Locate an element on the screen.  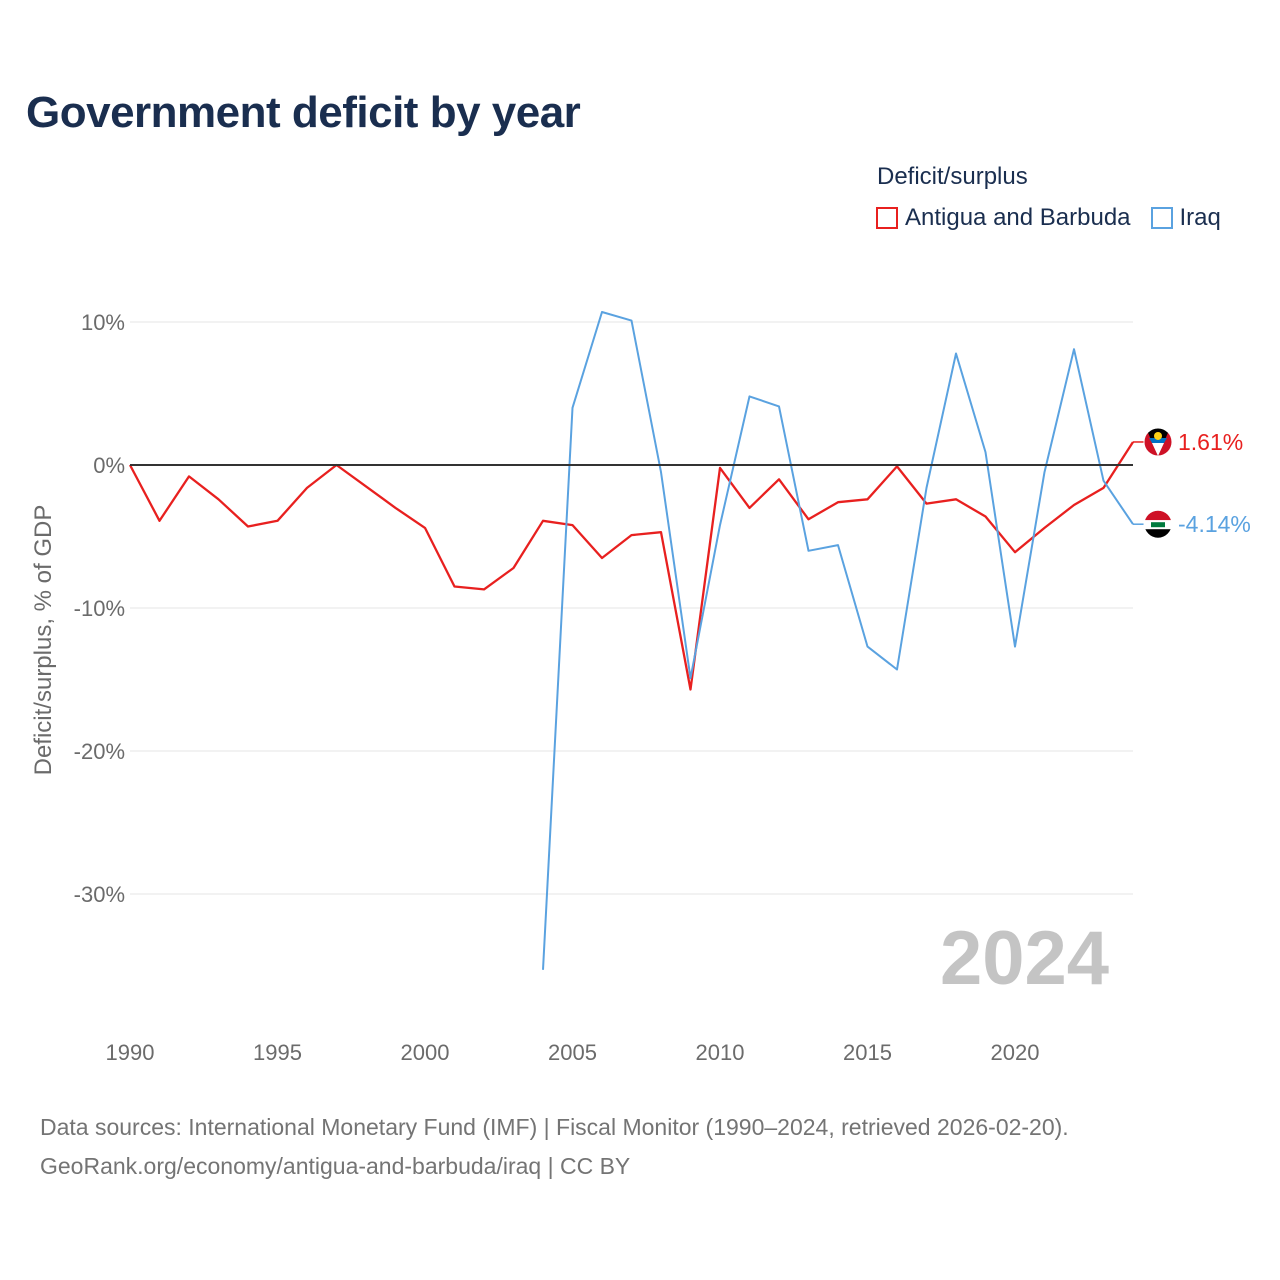
y-tick-label: -20% is located at coordinates (99, 751).